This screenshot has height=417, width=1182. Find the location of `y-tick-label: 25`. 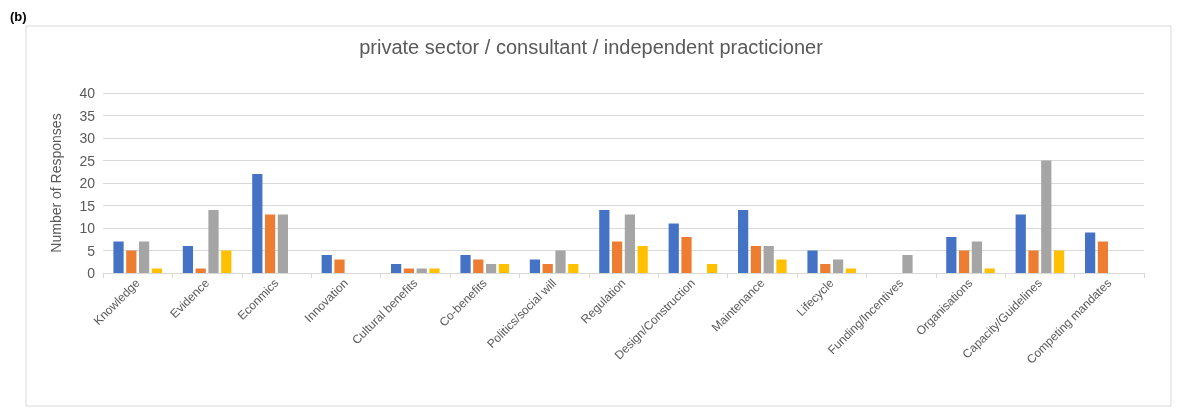

y-tick-label: 25 is located at coordinates (87, 160).